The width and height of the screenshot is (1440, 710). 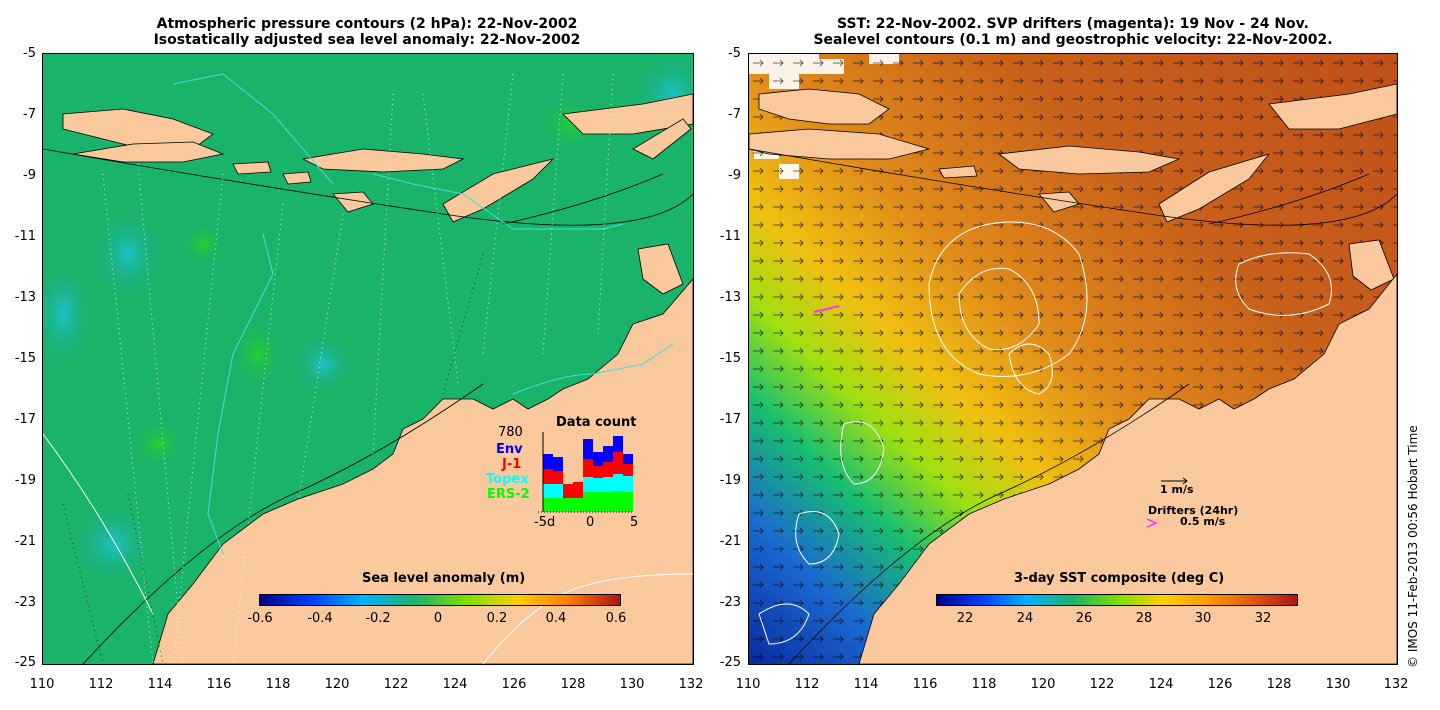 What do you see at coordinates (1263, 618) in the screenshot?
I see `right-cb-tick: 32` at bounding box center [1263, 618].